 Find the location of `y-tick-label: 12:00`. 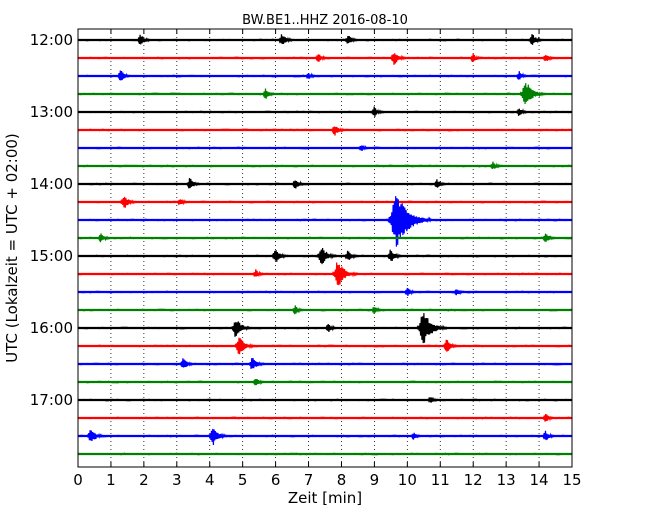

y-tick-label: 12:00 is located at coordinates (51, 40).